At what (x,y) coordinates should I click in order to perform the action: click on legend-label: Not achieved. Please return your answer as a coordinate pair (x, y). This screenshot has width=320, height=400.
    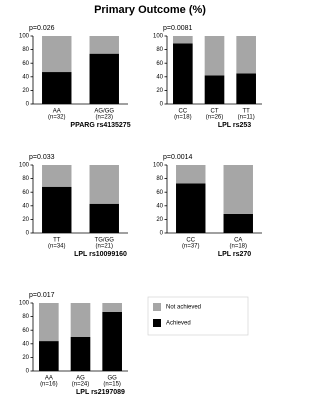
    Looking at the image, I should click on (183, 308).